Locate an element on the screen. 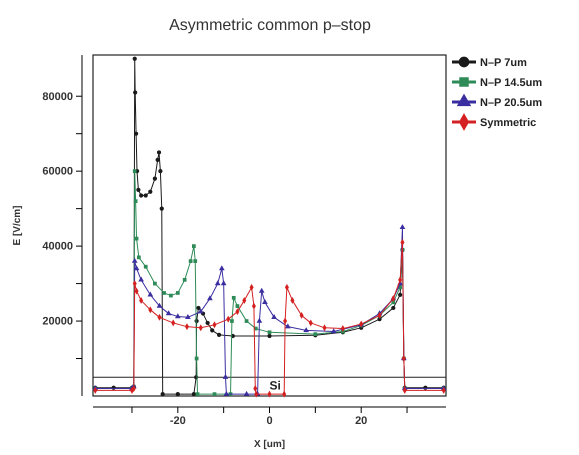 The height and width of the screenshot is (455, 579). y-tick-label: 20000 is located at coordinates (57, 322).